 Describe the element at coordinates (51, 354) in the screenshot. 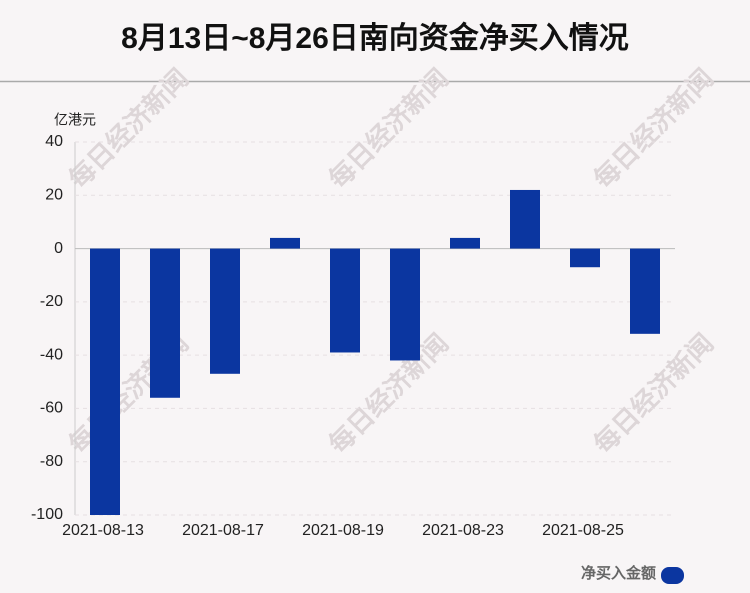

I see `y-tick-label: -40` at that location.